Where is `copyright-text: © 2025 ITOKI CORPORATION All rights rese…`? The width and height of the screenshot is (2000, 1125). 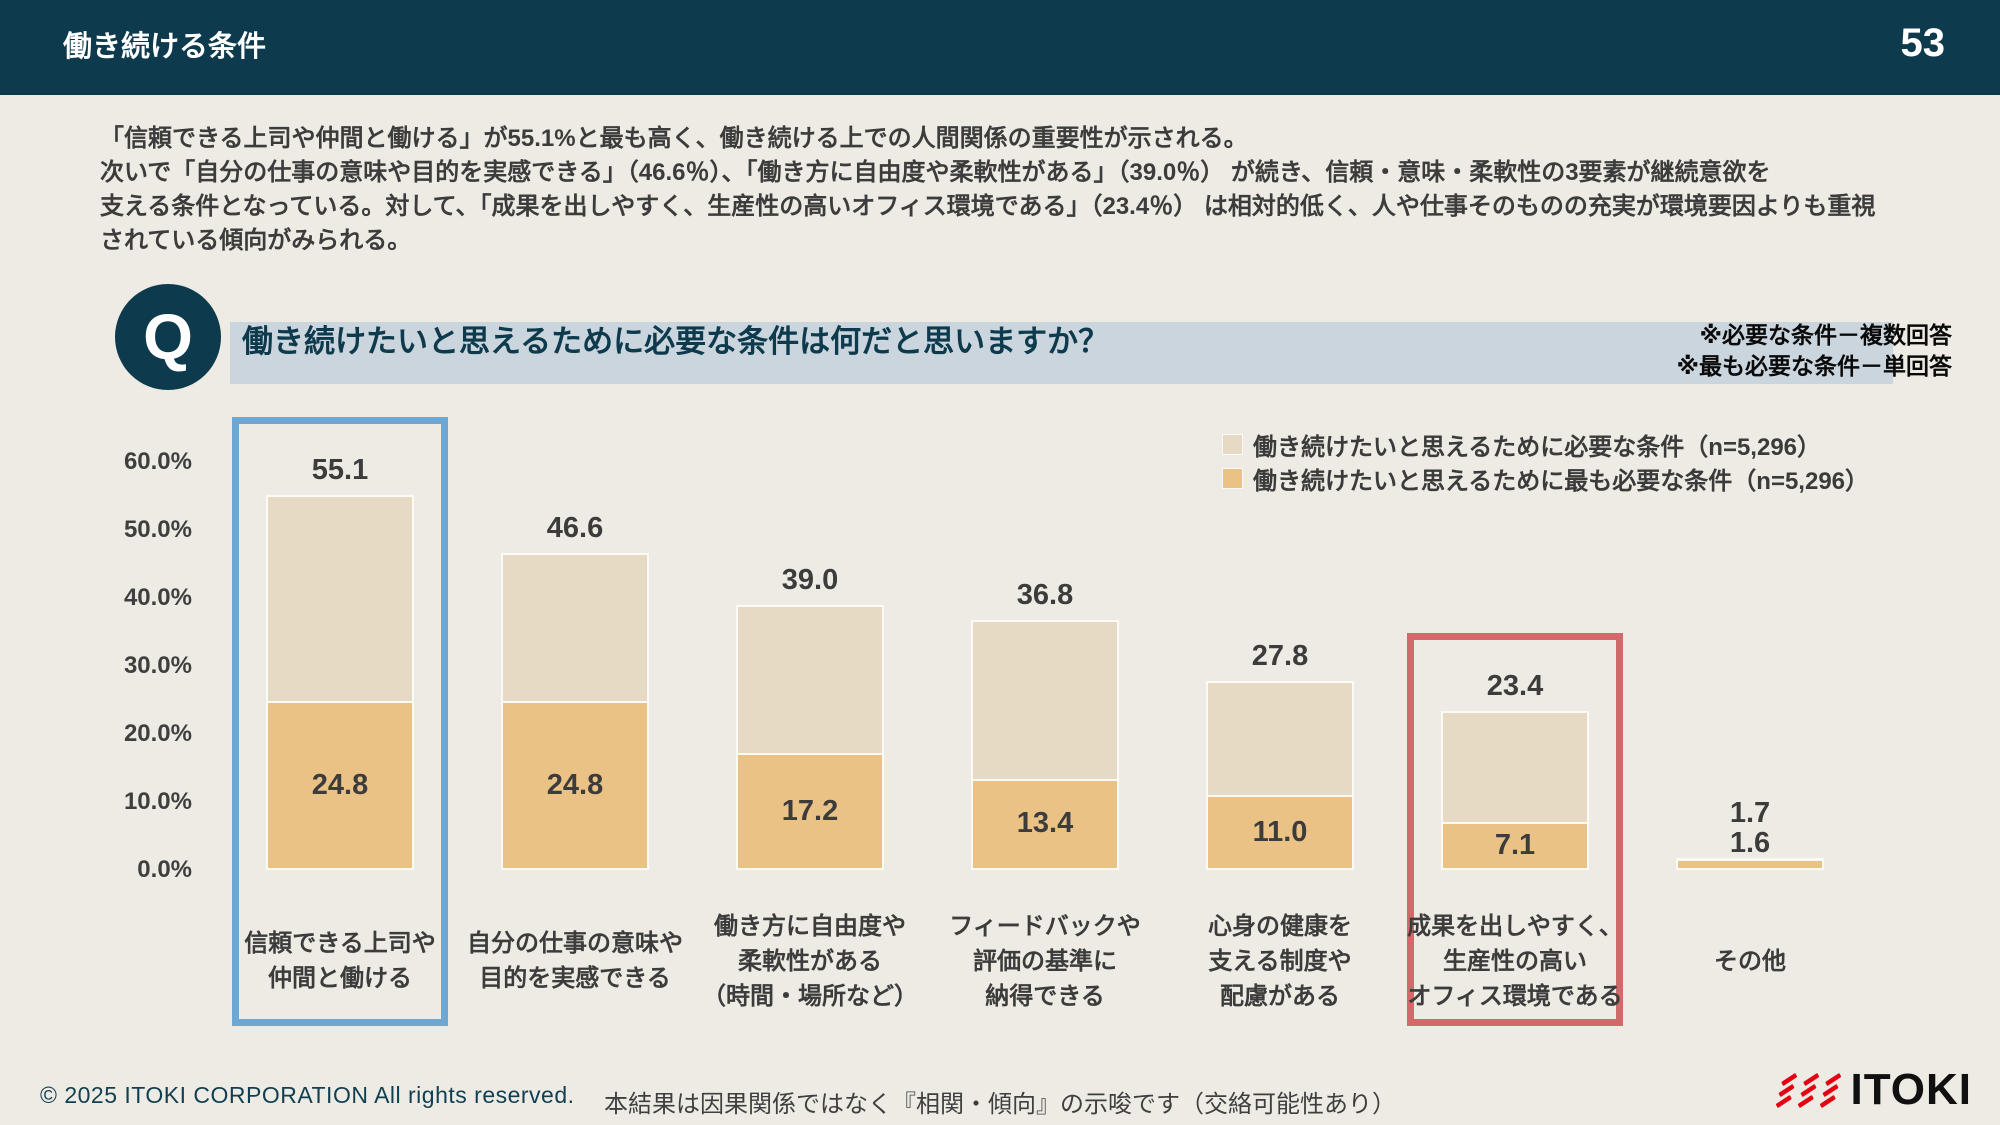
copyright-text: © 2025 ITOKI CORPORATION All rights rese… is located at coordinates (307, 1095).